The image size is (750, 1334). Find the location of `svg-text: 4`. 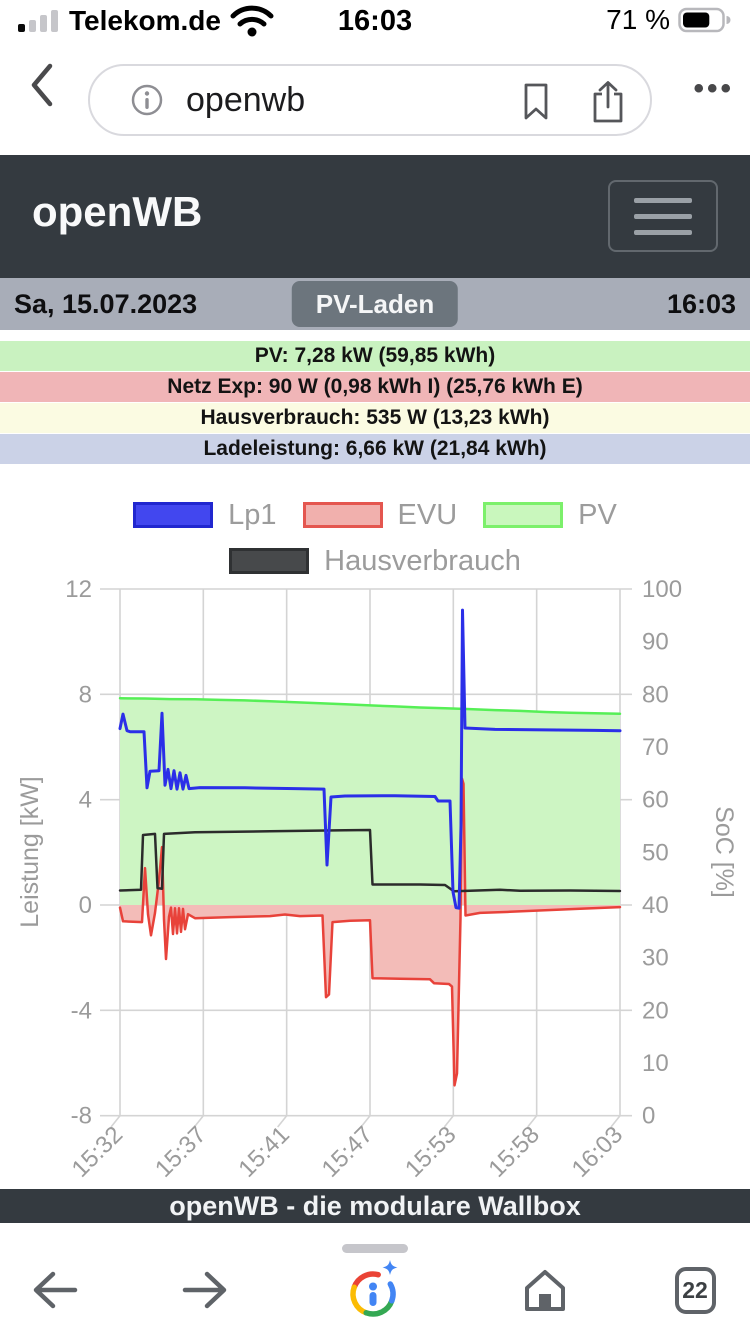

svg-text: 4 is located at coordinates (85, 800).